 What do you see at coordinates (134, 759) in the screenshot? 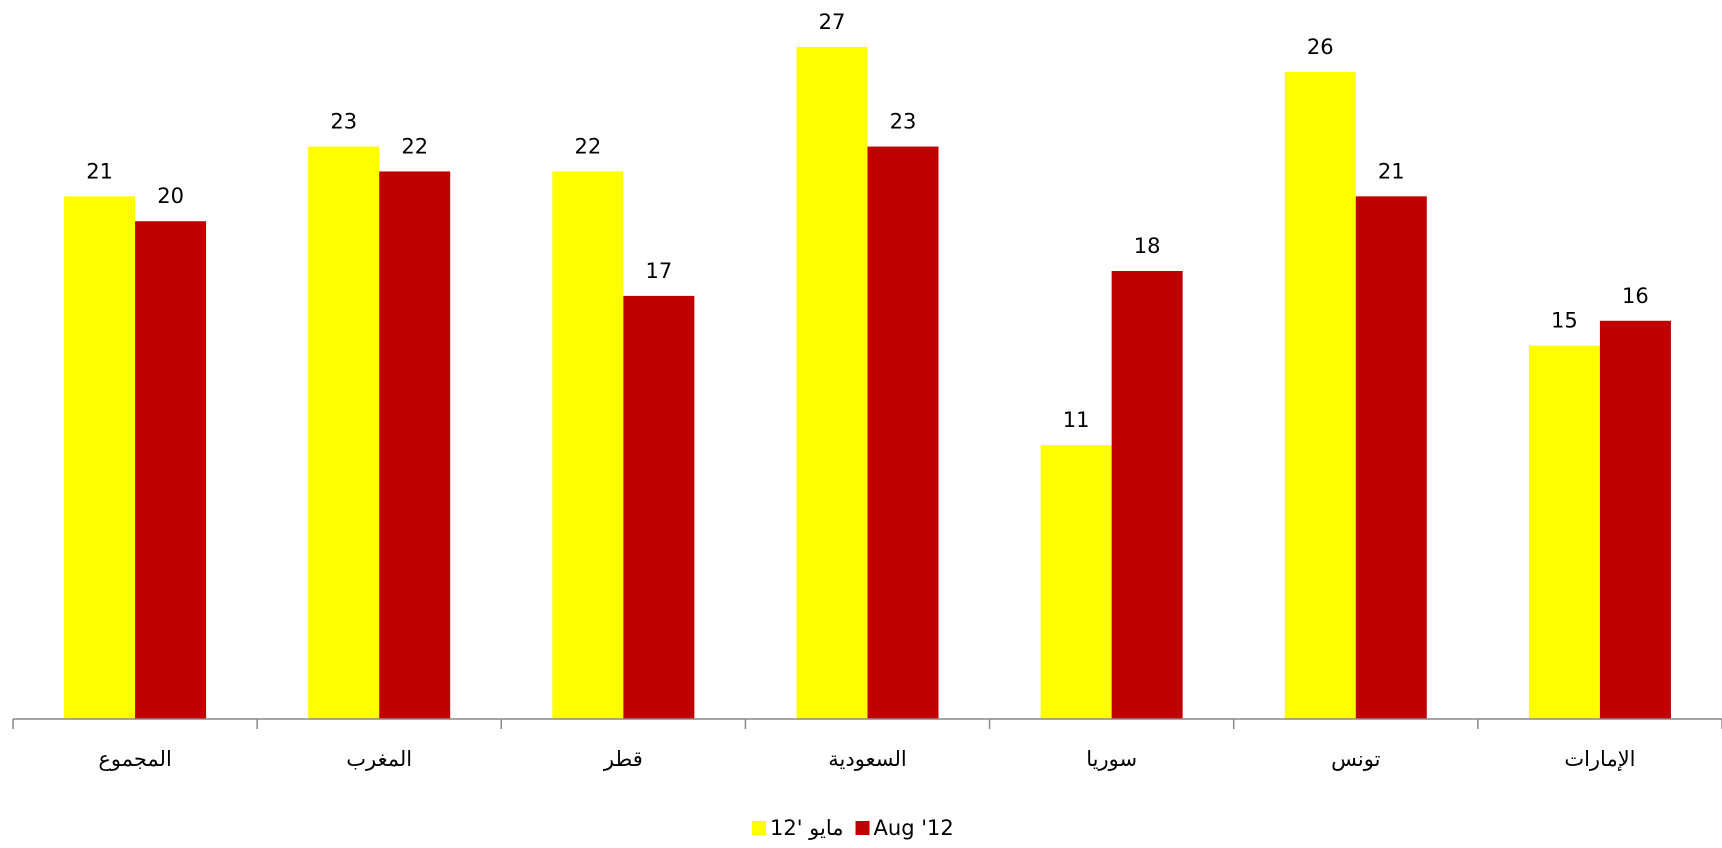
I see `x-tick-label: المجموع` at bounding box center [134, 759].